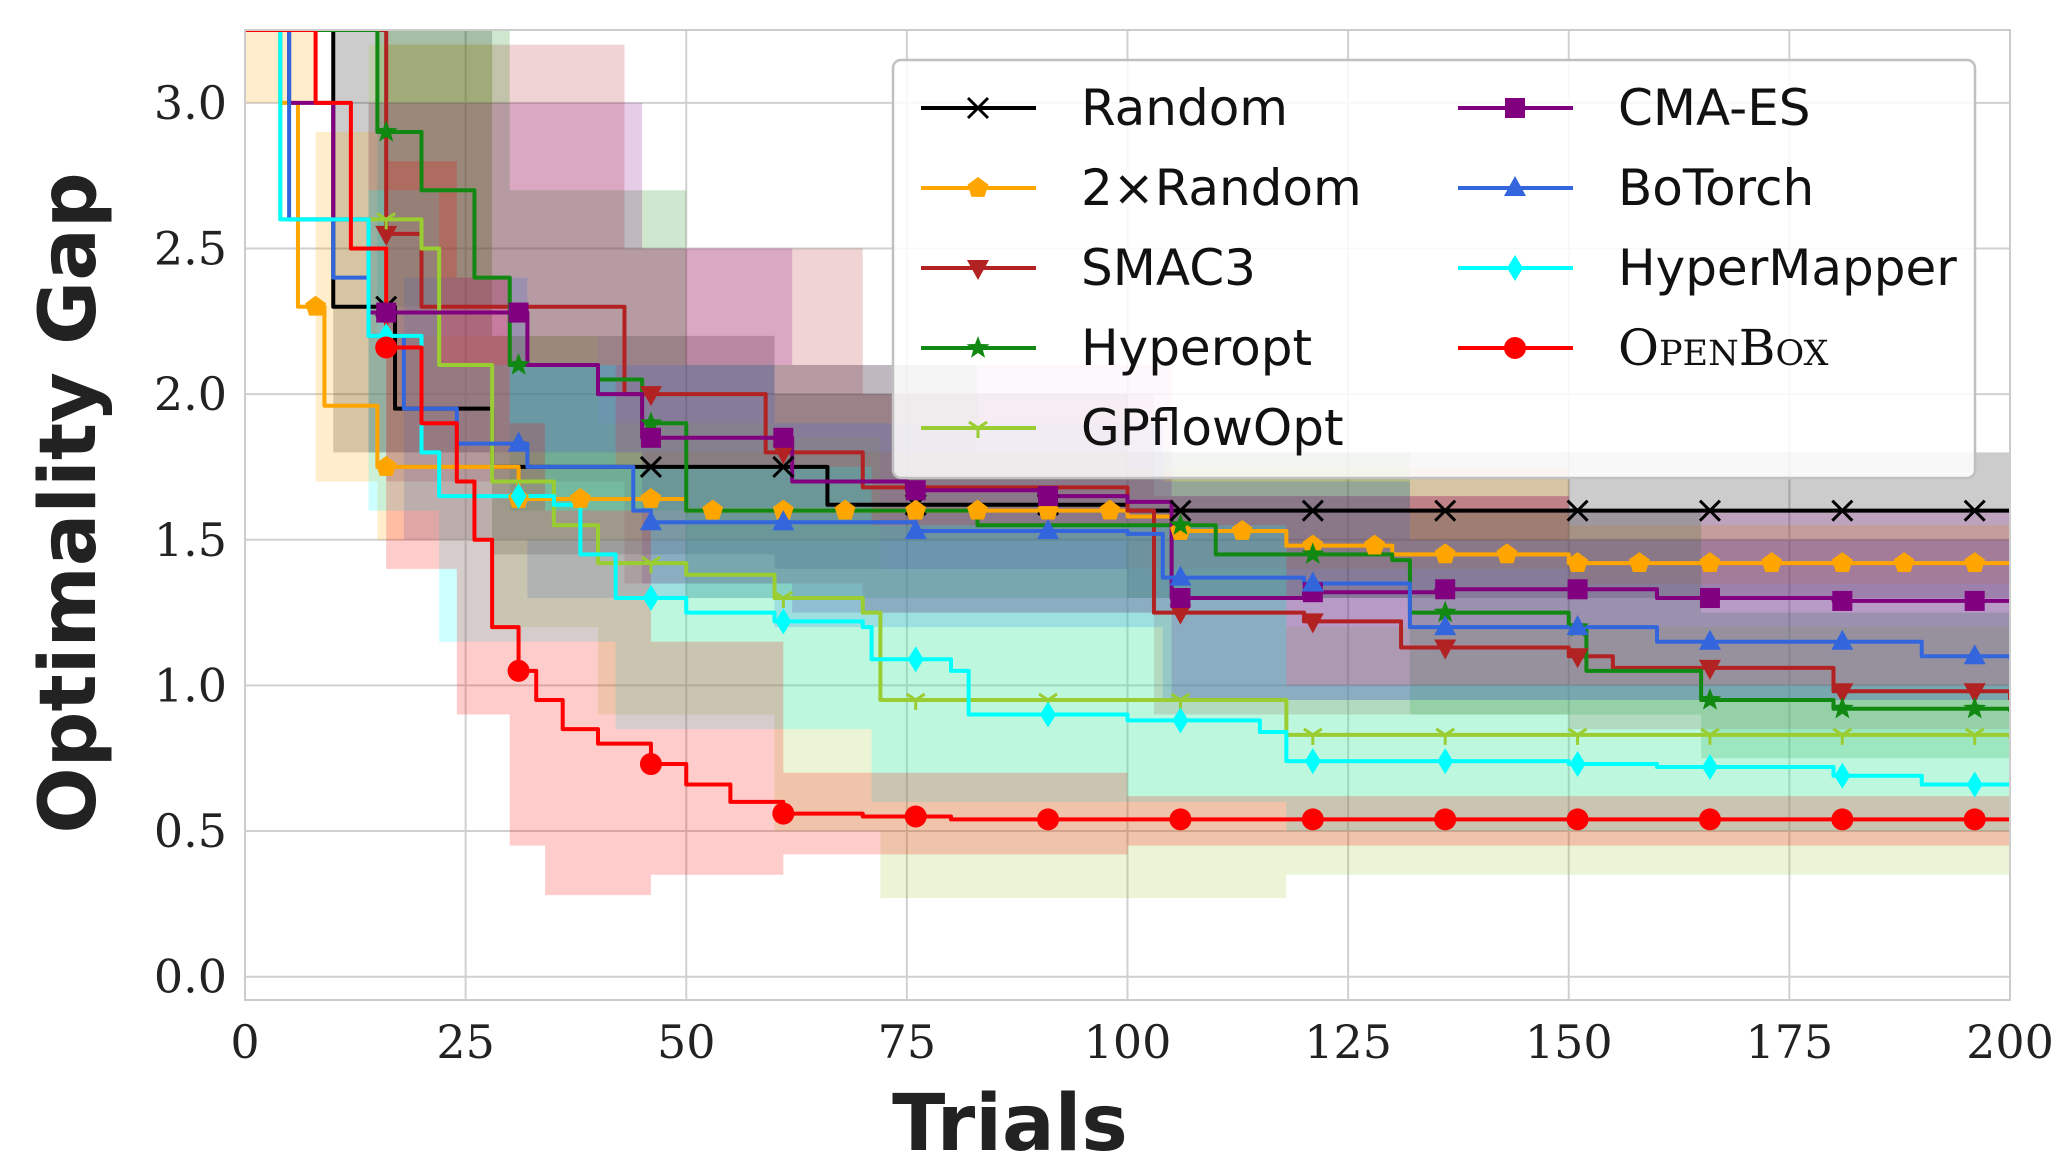  Describe the element at coordinates (190, 103) in the screenshot. I see `y-tick-label: 3.0` at that location.